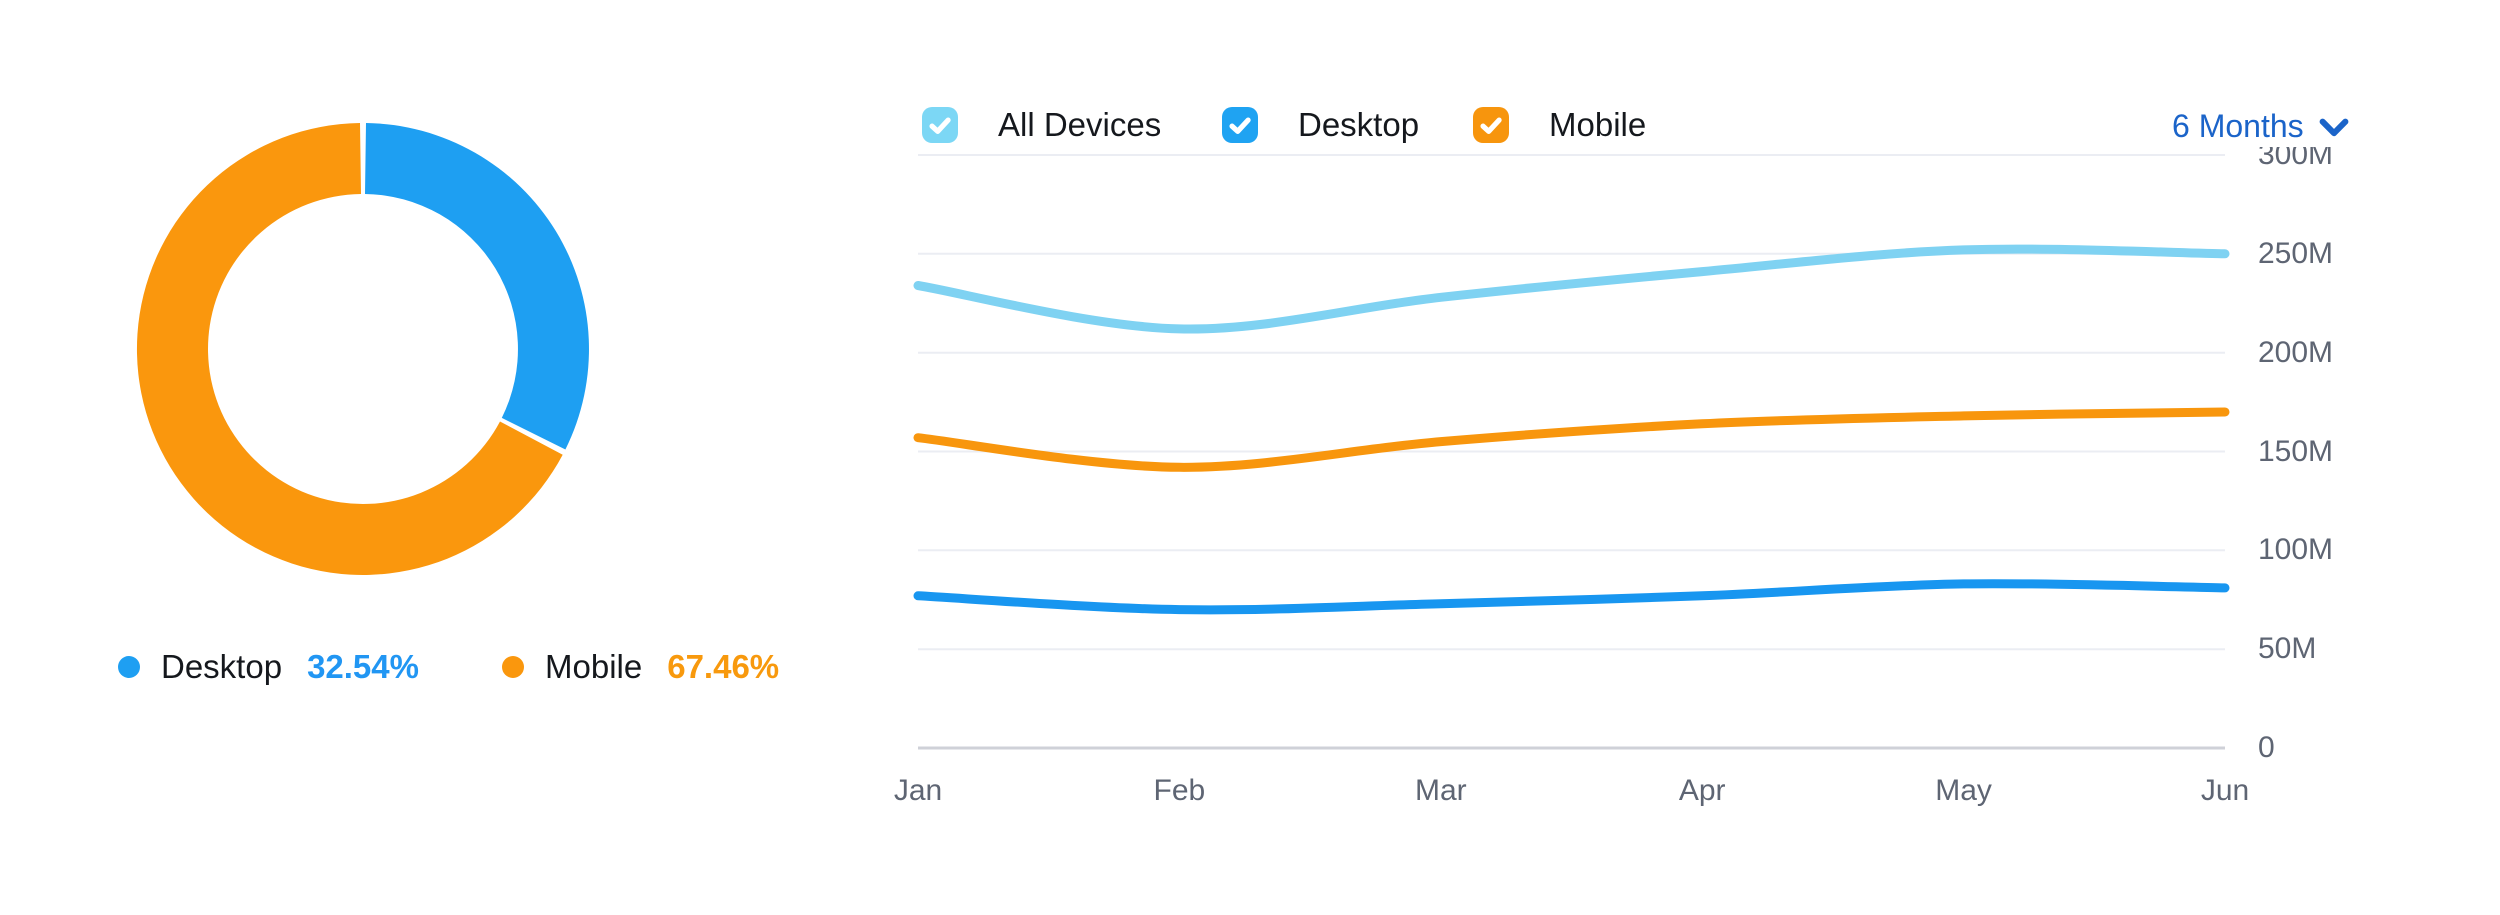 This screenshot has height=915, width=2500. Describe the element at coordinates (1702, 790) in the screenshot. I see `x-axis-tick-label: Apr` at that location.